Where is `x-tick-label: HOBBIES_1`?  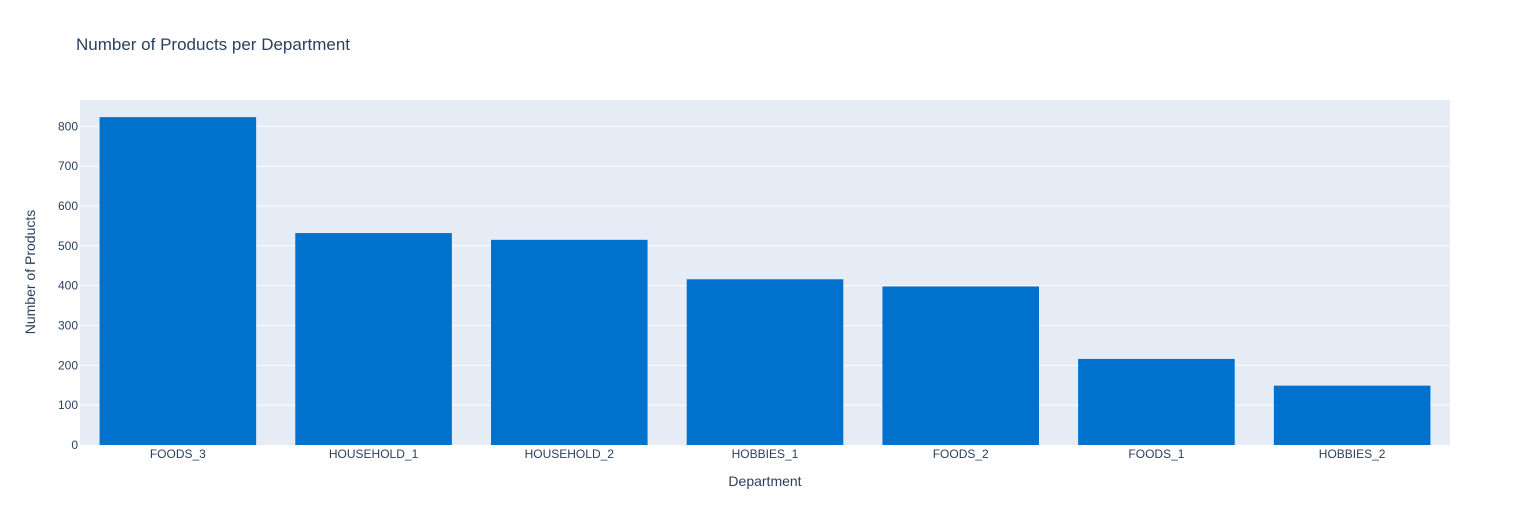
x-tick-label: HOBBIES_1 is located at coordinates (765, 454).